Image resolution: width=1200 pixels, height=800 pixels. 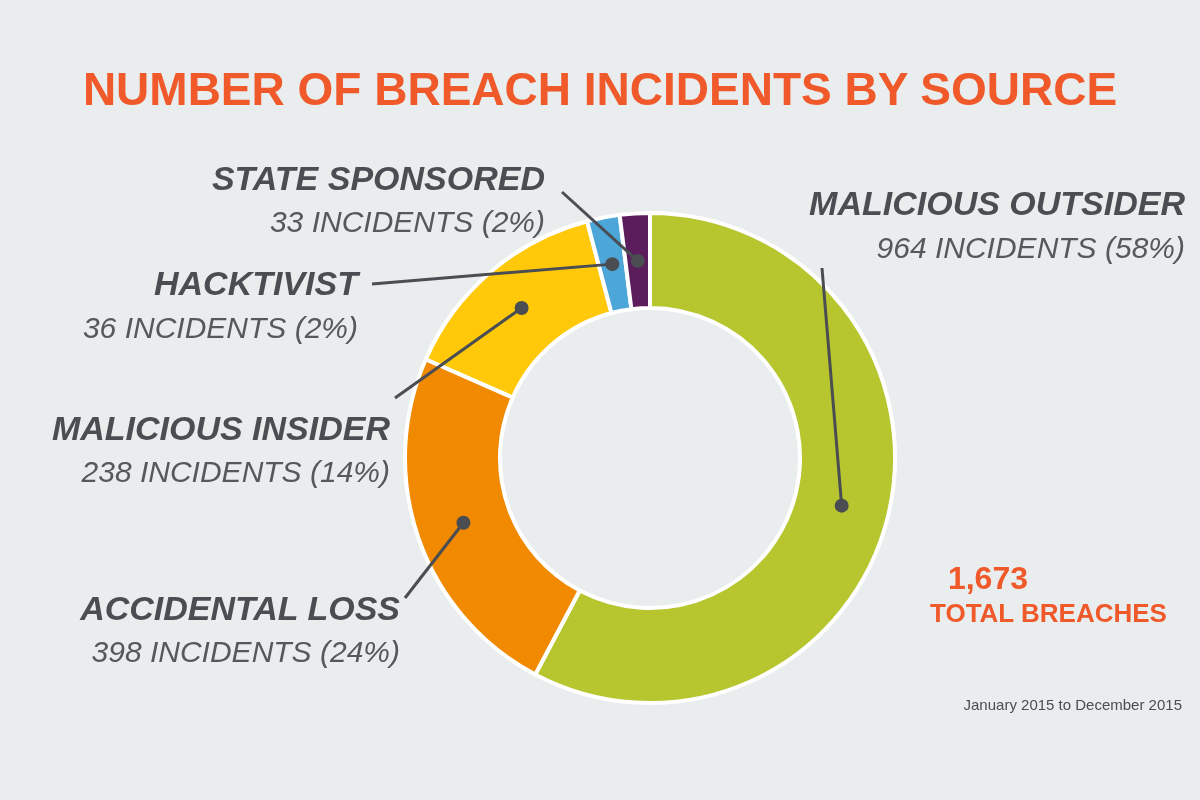 What do you see at coordinates (997, 203) in the screenshot?
I see `slice-label: MALICIOUS OUTSIDER` at bounding box center [997, 203].